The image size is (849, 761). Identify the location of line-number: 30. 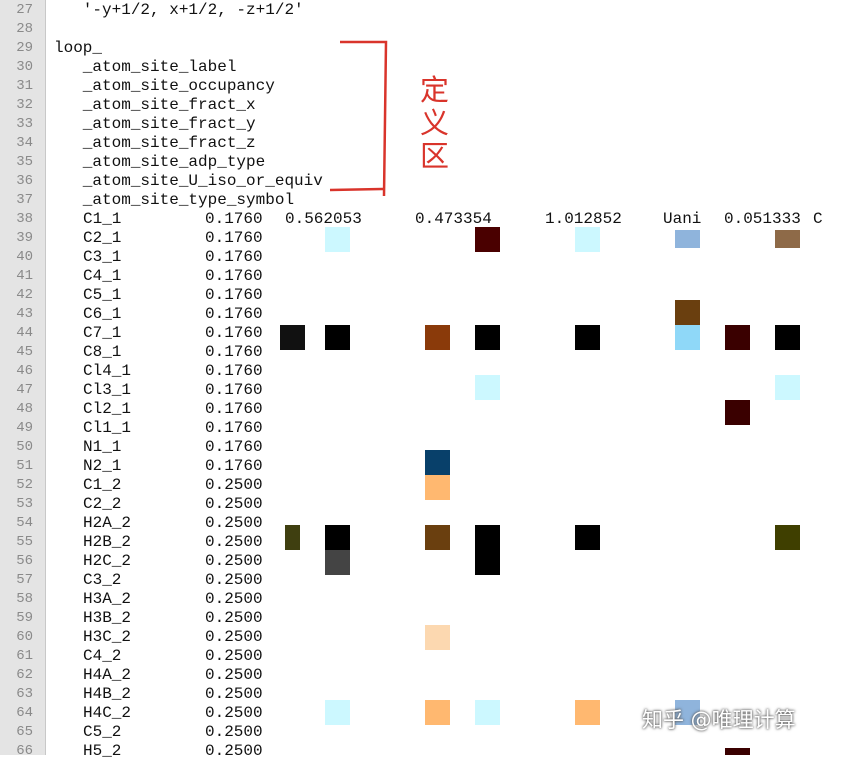
(24, 67).